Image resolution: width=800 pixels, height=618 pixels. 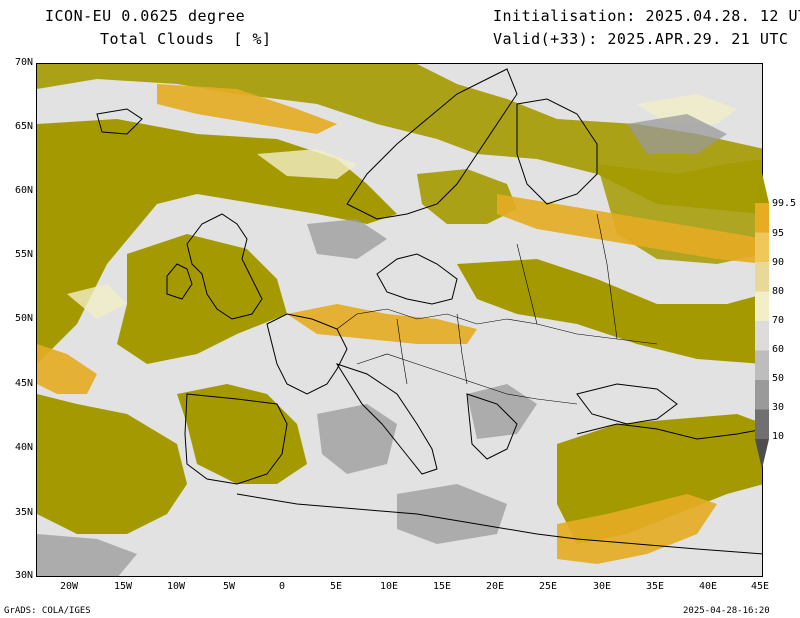 What do you see at coordinates (548, 586) in the screenshot?
I see `lon-label-25e: 25E` at bounding box center [548, 586].